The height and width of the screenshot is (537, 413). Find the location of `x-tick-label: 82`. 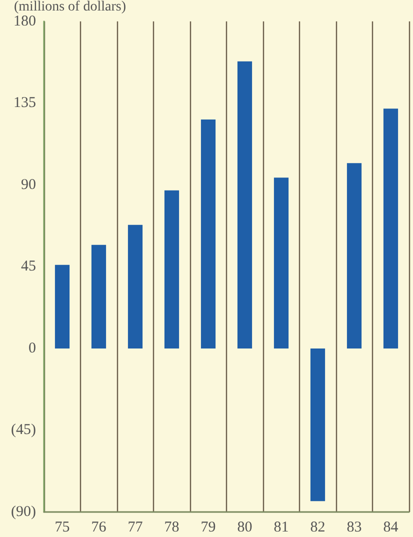

x-tick-label: 82 is located at coordinates (318, 528).